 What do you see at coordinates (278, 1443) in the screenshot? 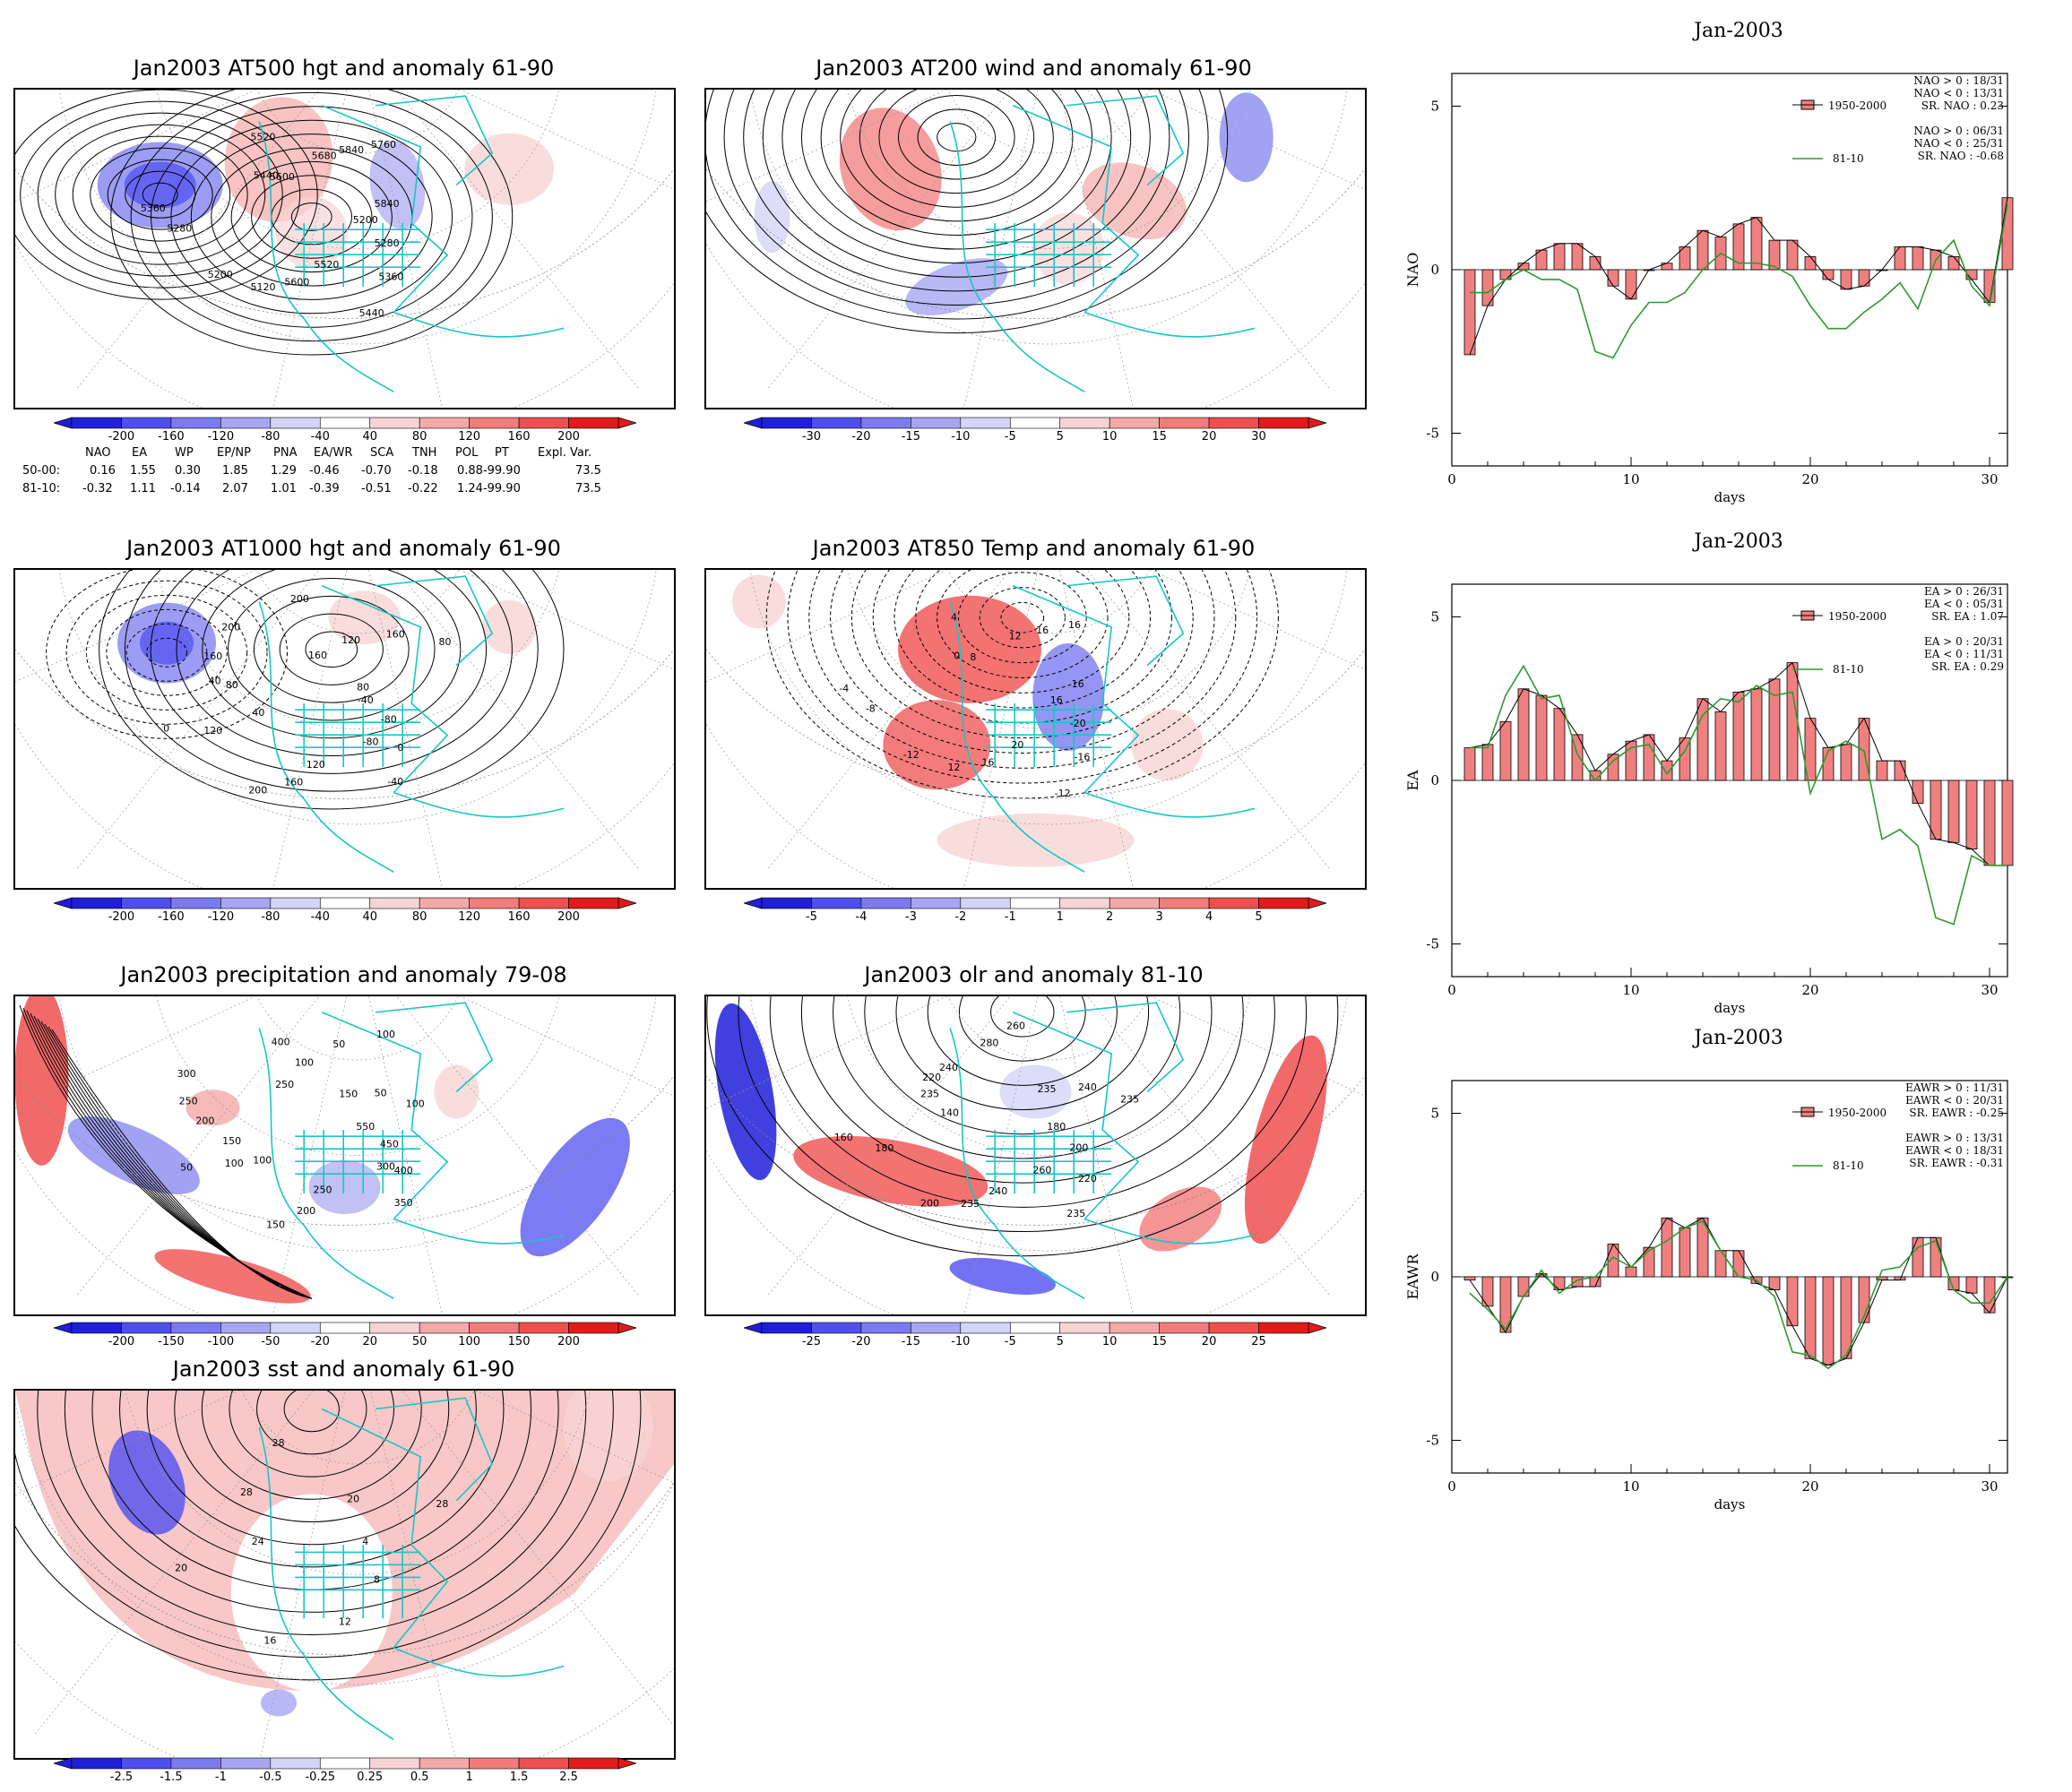
I see `contour-label: 28` at bounding box center [278, 1443].